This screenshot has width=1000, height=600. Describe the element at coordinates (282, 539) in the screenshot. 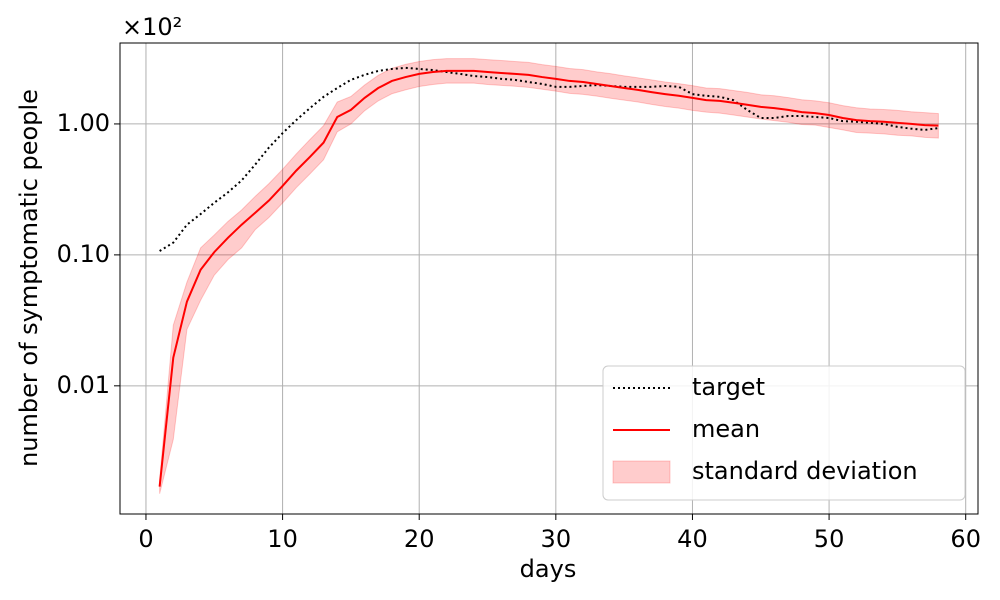

I see `x-tick-label: 10` at that location.